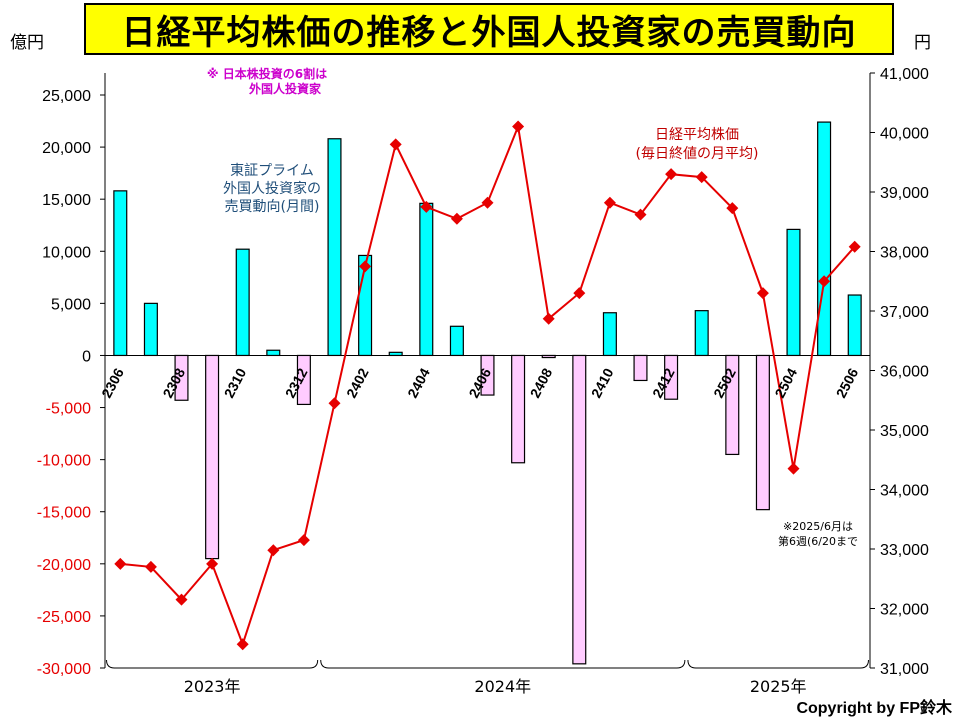 The width and height of the screenshot is (960, 720). I want to click on x-tick-label-2410: 2410, so click(602, 382).